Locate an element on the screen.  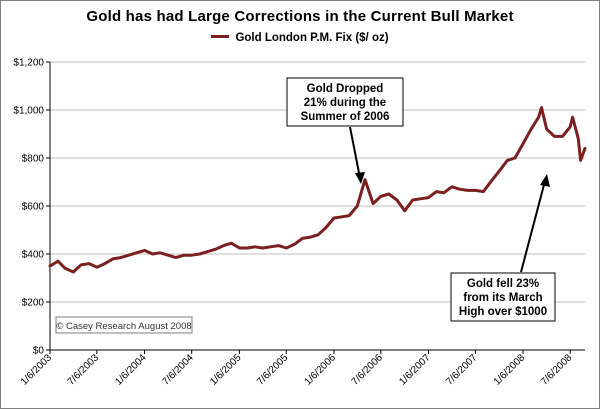
y-tick-label: $1,200 is located at coordinates (28, 63).